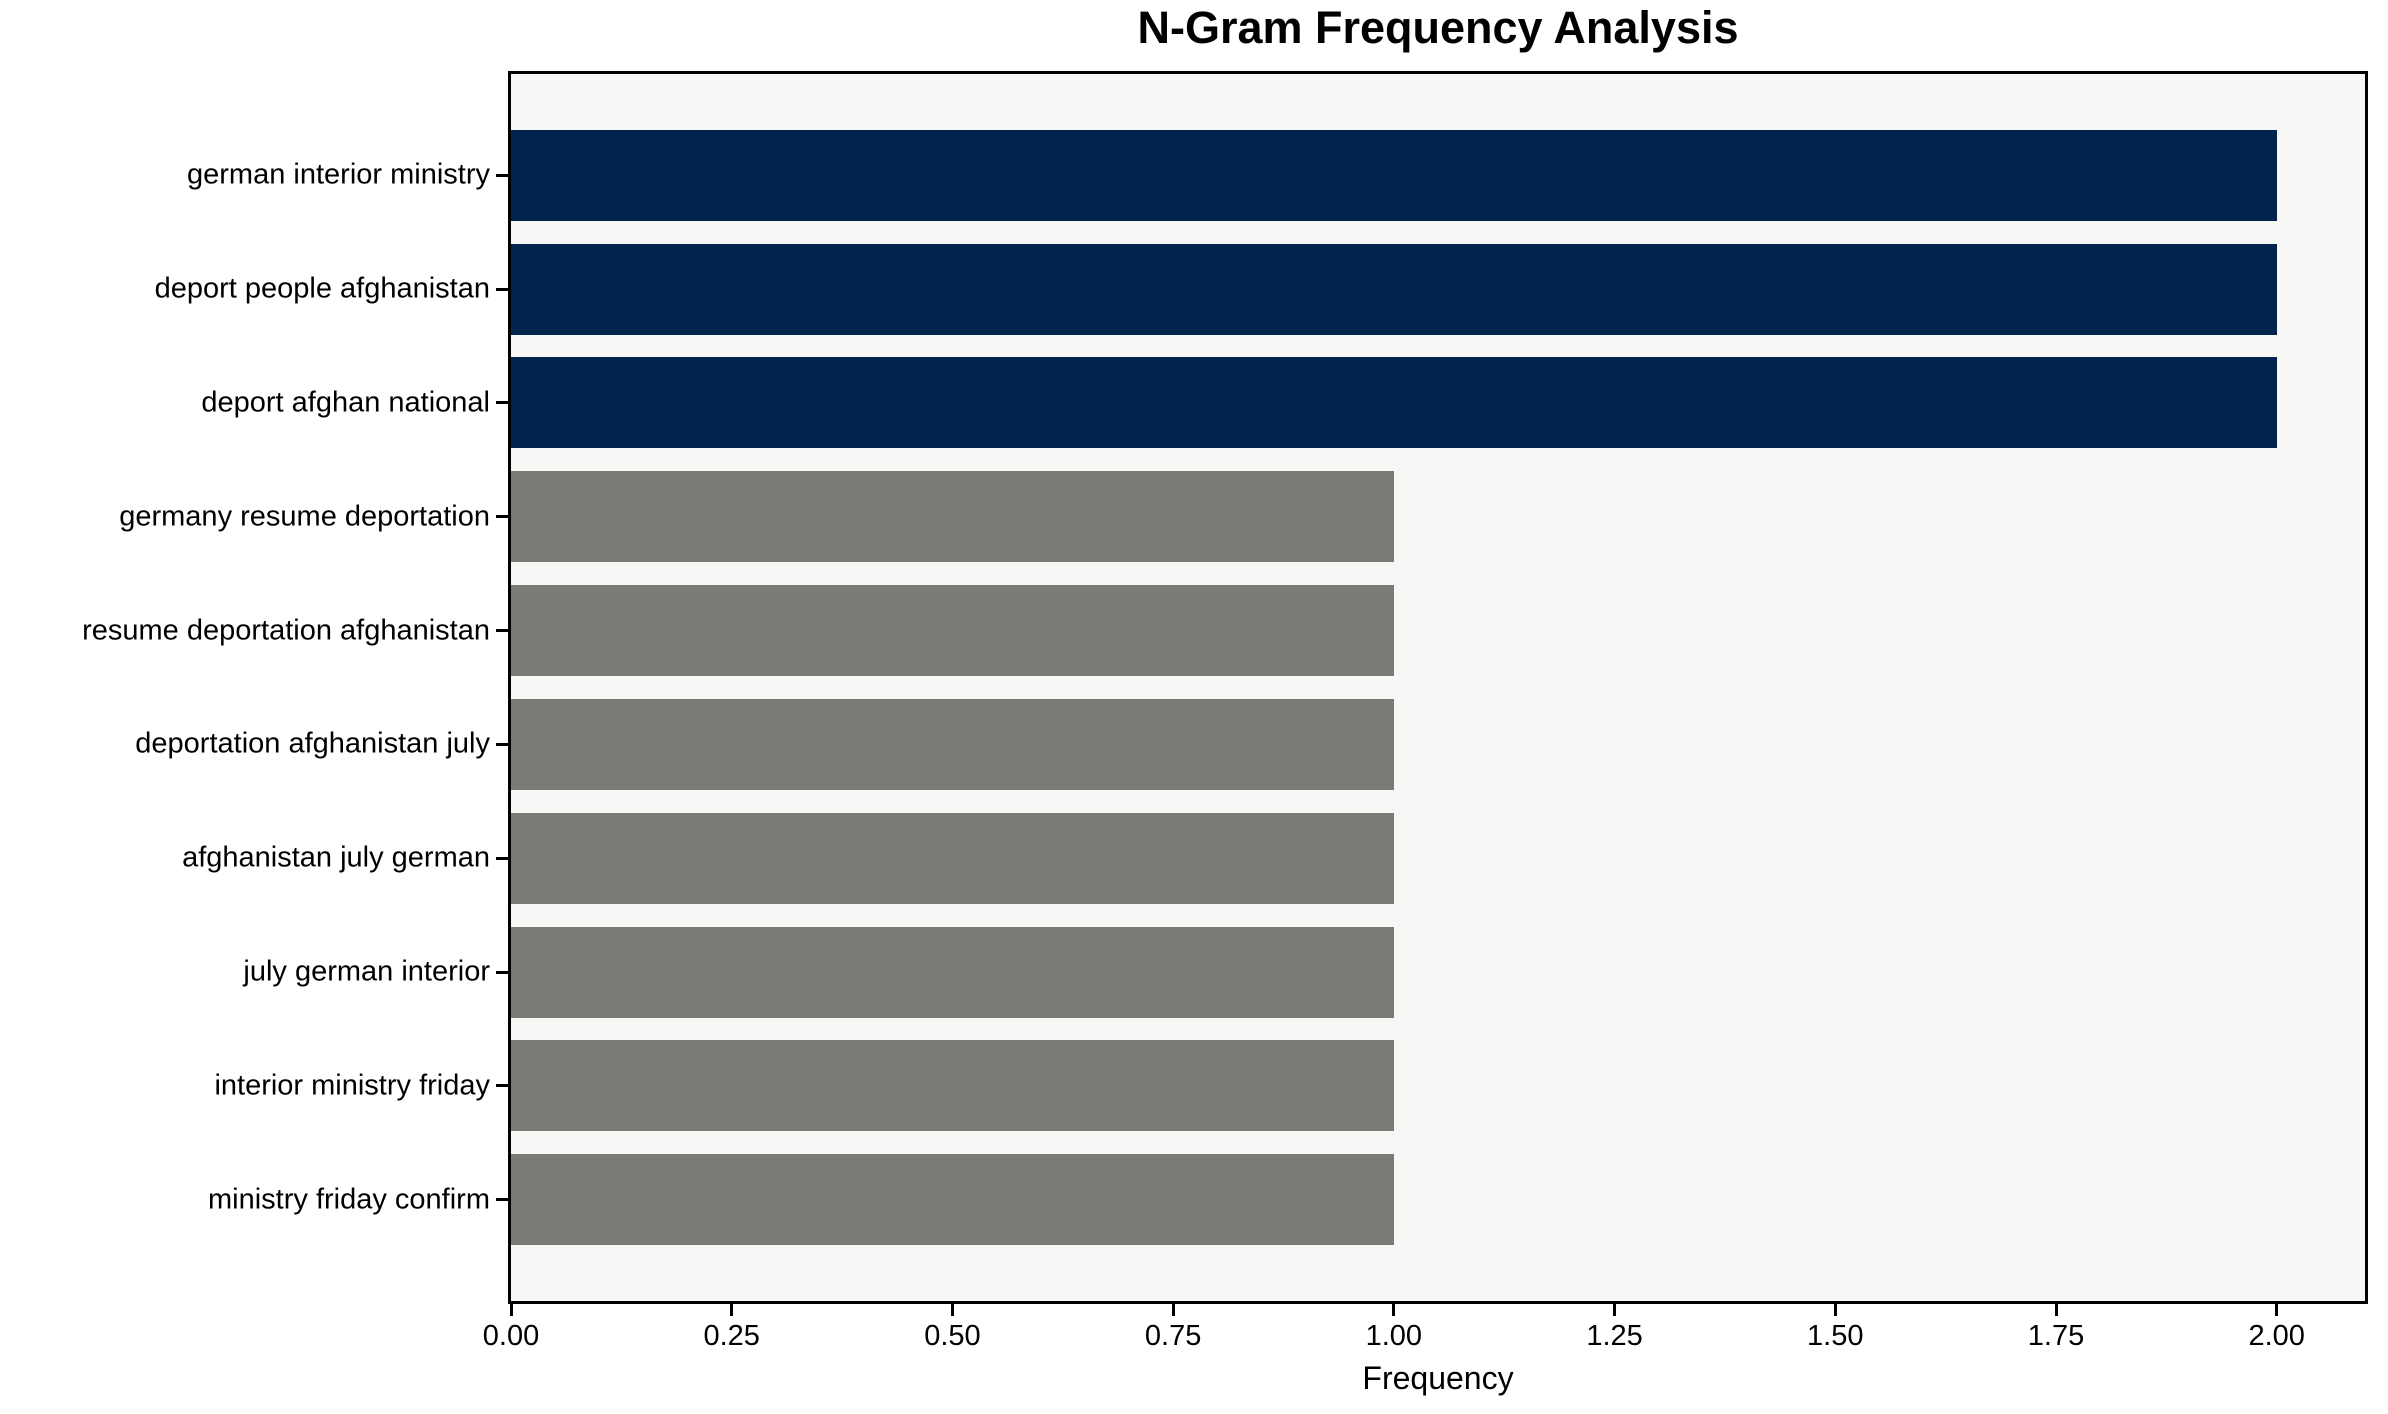 Image resolution: width=2388 pixels, height=1414 pixels. I want to click on bar-july-german-interior, so click(952, 972).